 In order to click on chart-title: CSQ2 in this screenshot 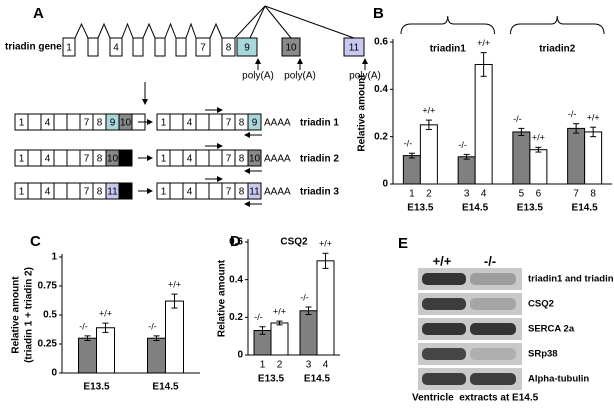, I will do `click(294, 242)`.